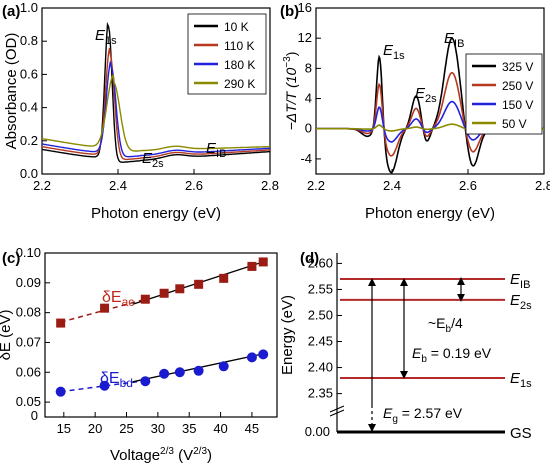  I want to click on panel-c-xtick-label: 35, so click(189, 428).